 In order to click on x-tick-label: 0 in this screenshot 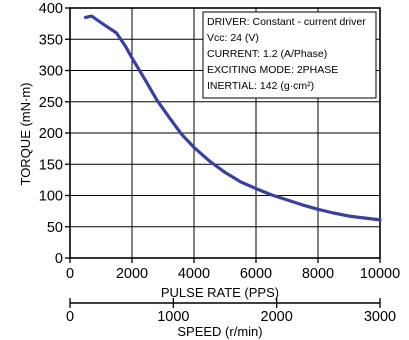, I will do `click(70, 274)`.